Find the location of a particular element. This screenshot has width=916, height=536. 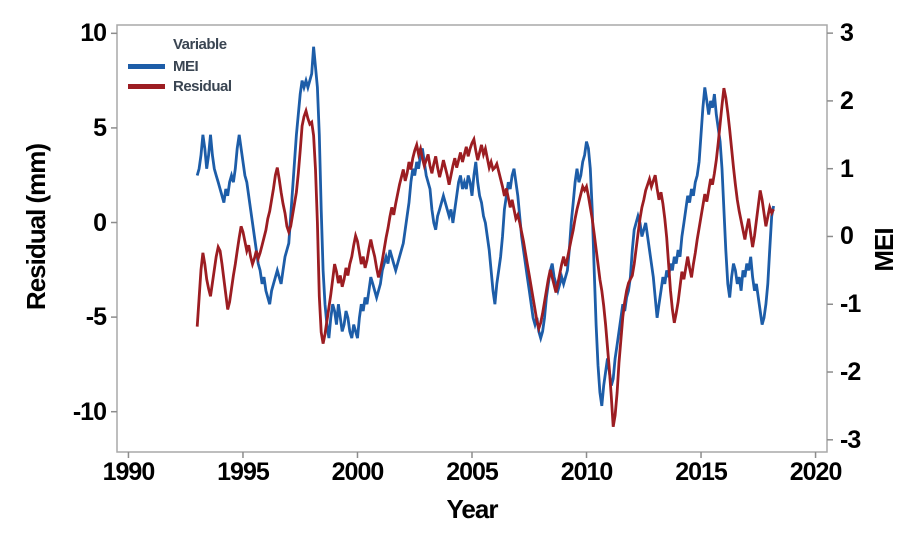

y-left-tick-label: 5 is located at coordinates (100, 127).